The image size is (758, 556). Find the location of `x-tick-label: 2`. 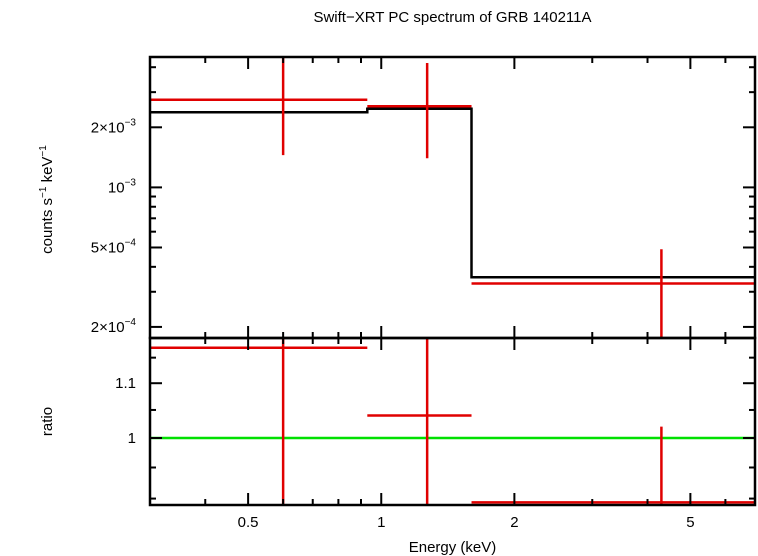

x-tick-label: 2 is located at coordinates (514, 522).